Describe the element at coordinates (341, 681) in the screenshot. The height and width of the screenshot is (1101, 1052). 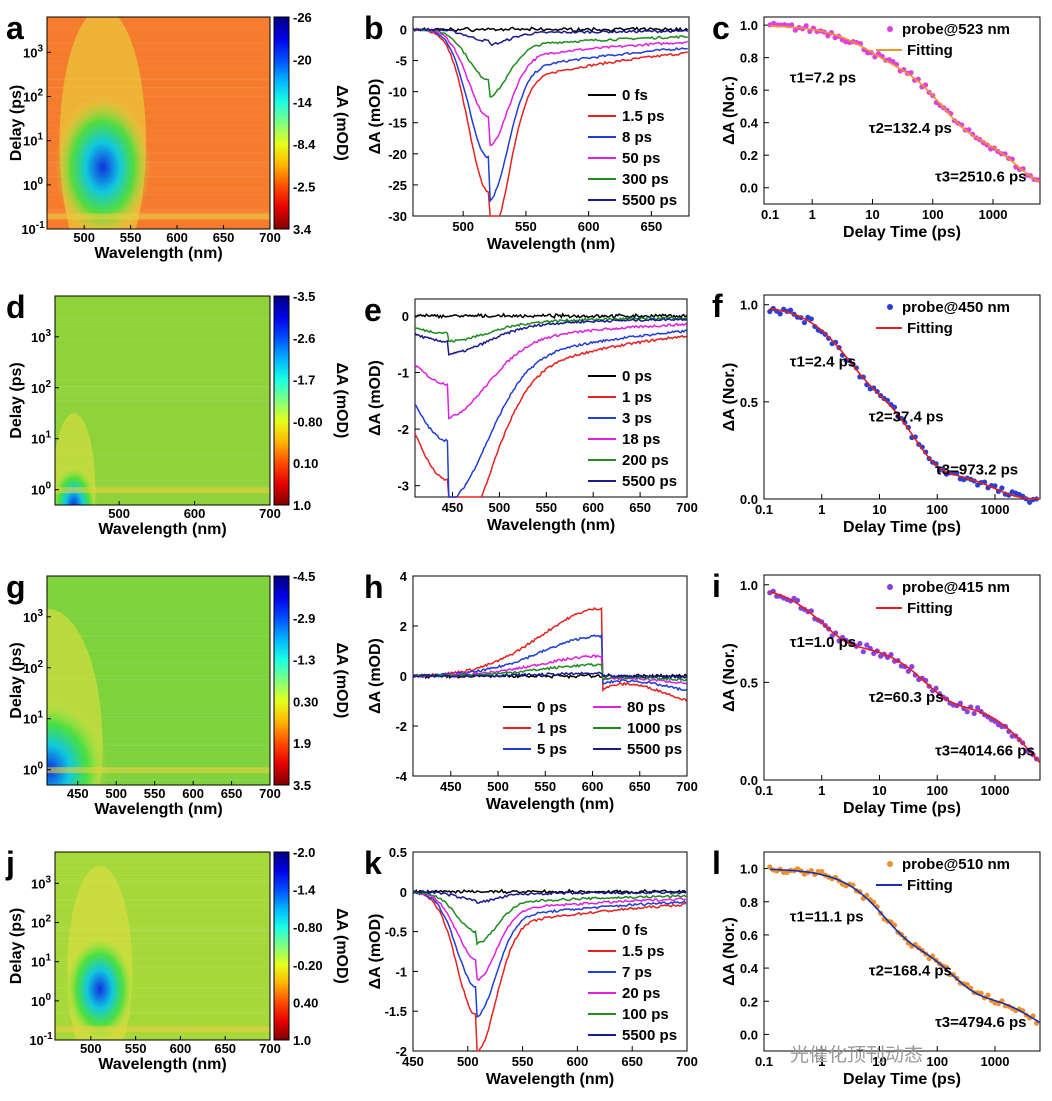
I see `colorbar-label: ΔA (mOD)` at that location.